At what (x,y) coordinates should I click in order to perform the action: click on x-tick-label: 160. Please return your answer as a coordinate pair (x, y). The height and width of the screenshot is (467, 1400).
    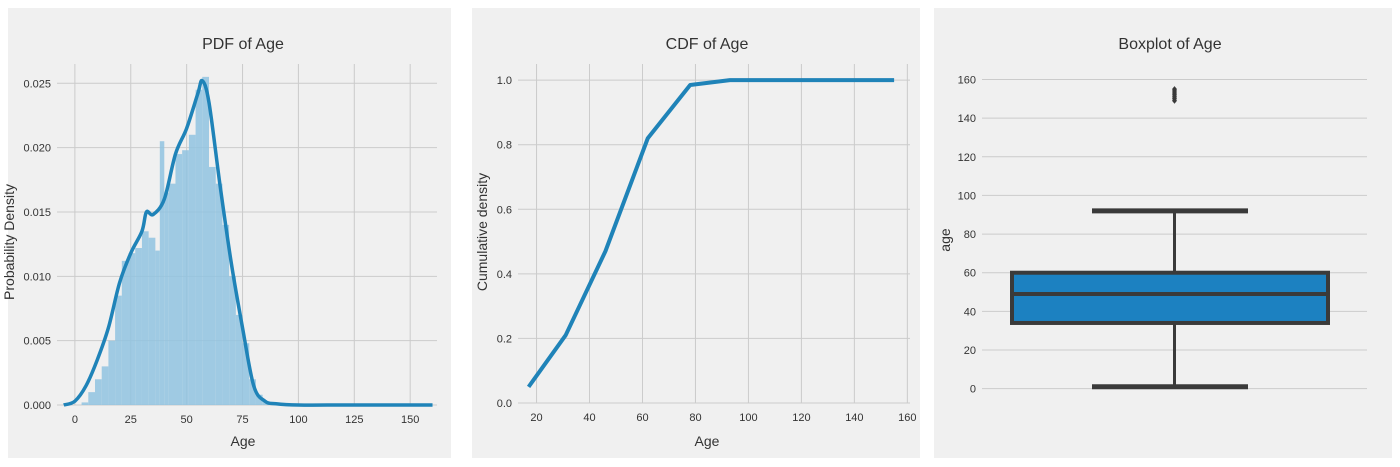
    Looking at the image, I should click on (907, 418).